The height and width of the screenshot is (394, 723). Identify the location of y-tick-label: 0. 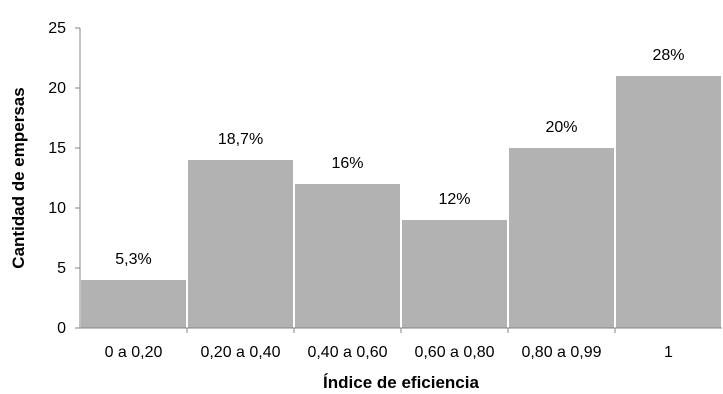
(61, 328).